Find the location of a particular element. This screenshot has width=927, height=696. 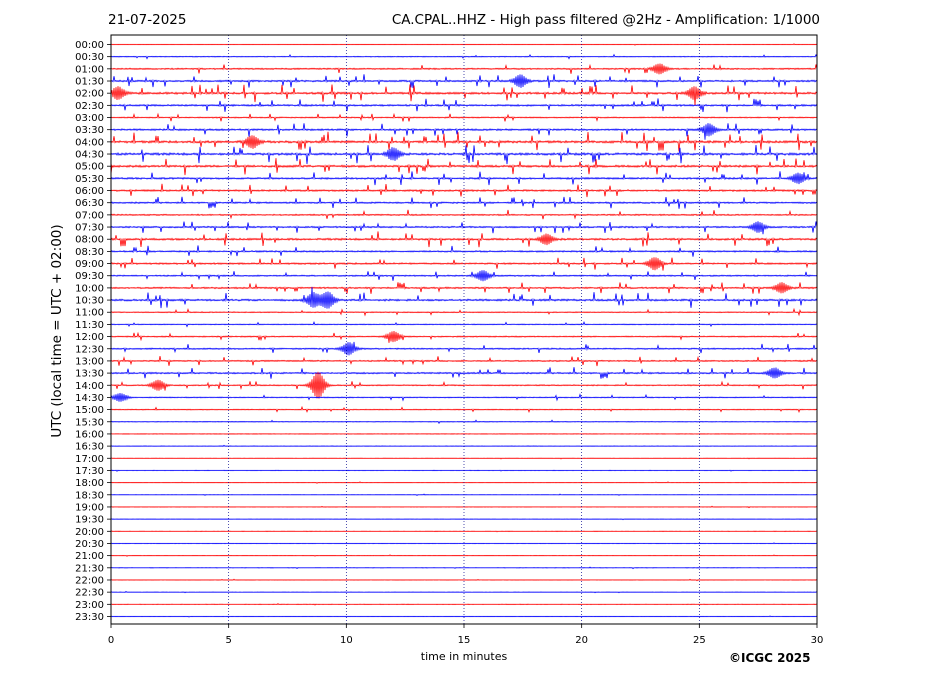

y-tick-label: 19:00 is located at coordinates (89, 507).